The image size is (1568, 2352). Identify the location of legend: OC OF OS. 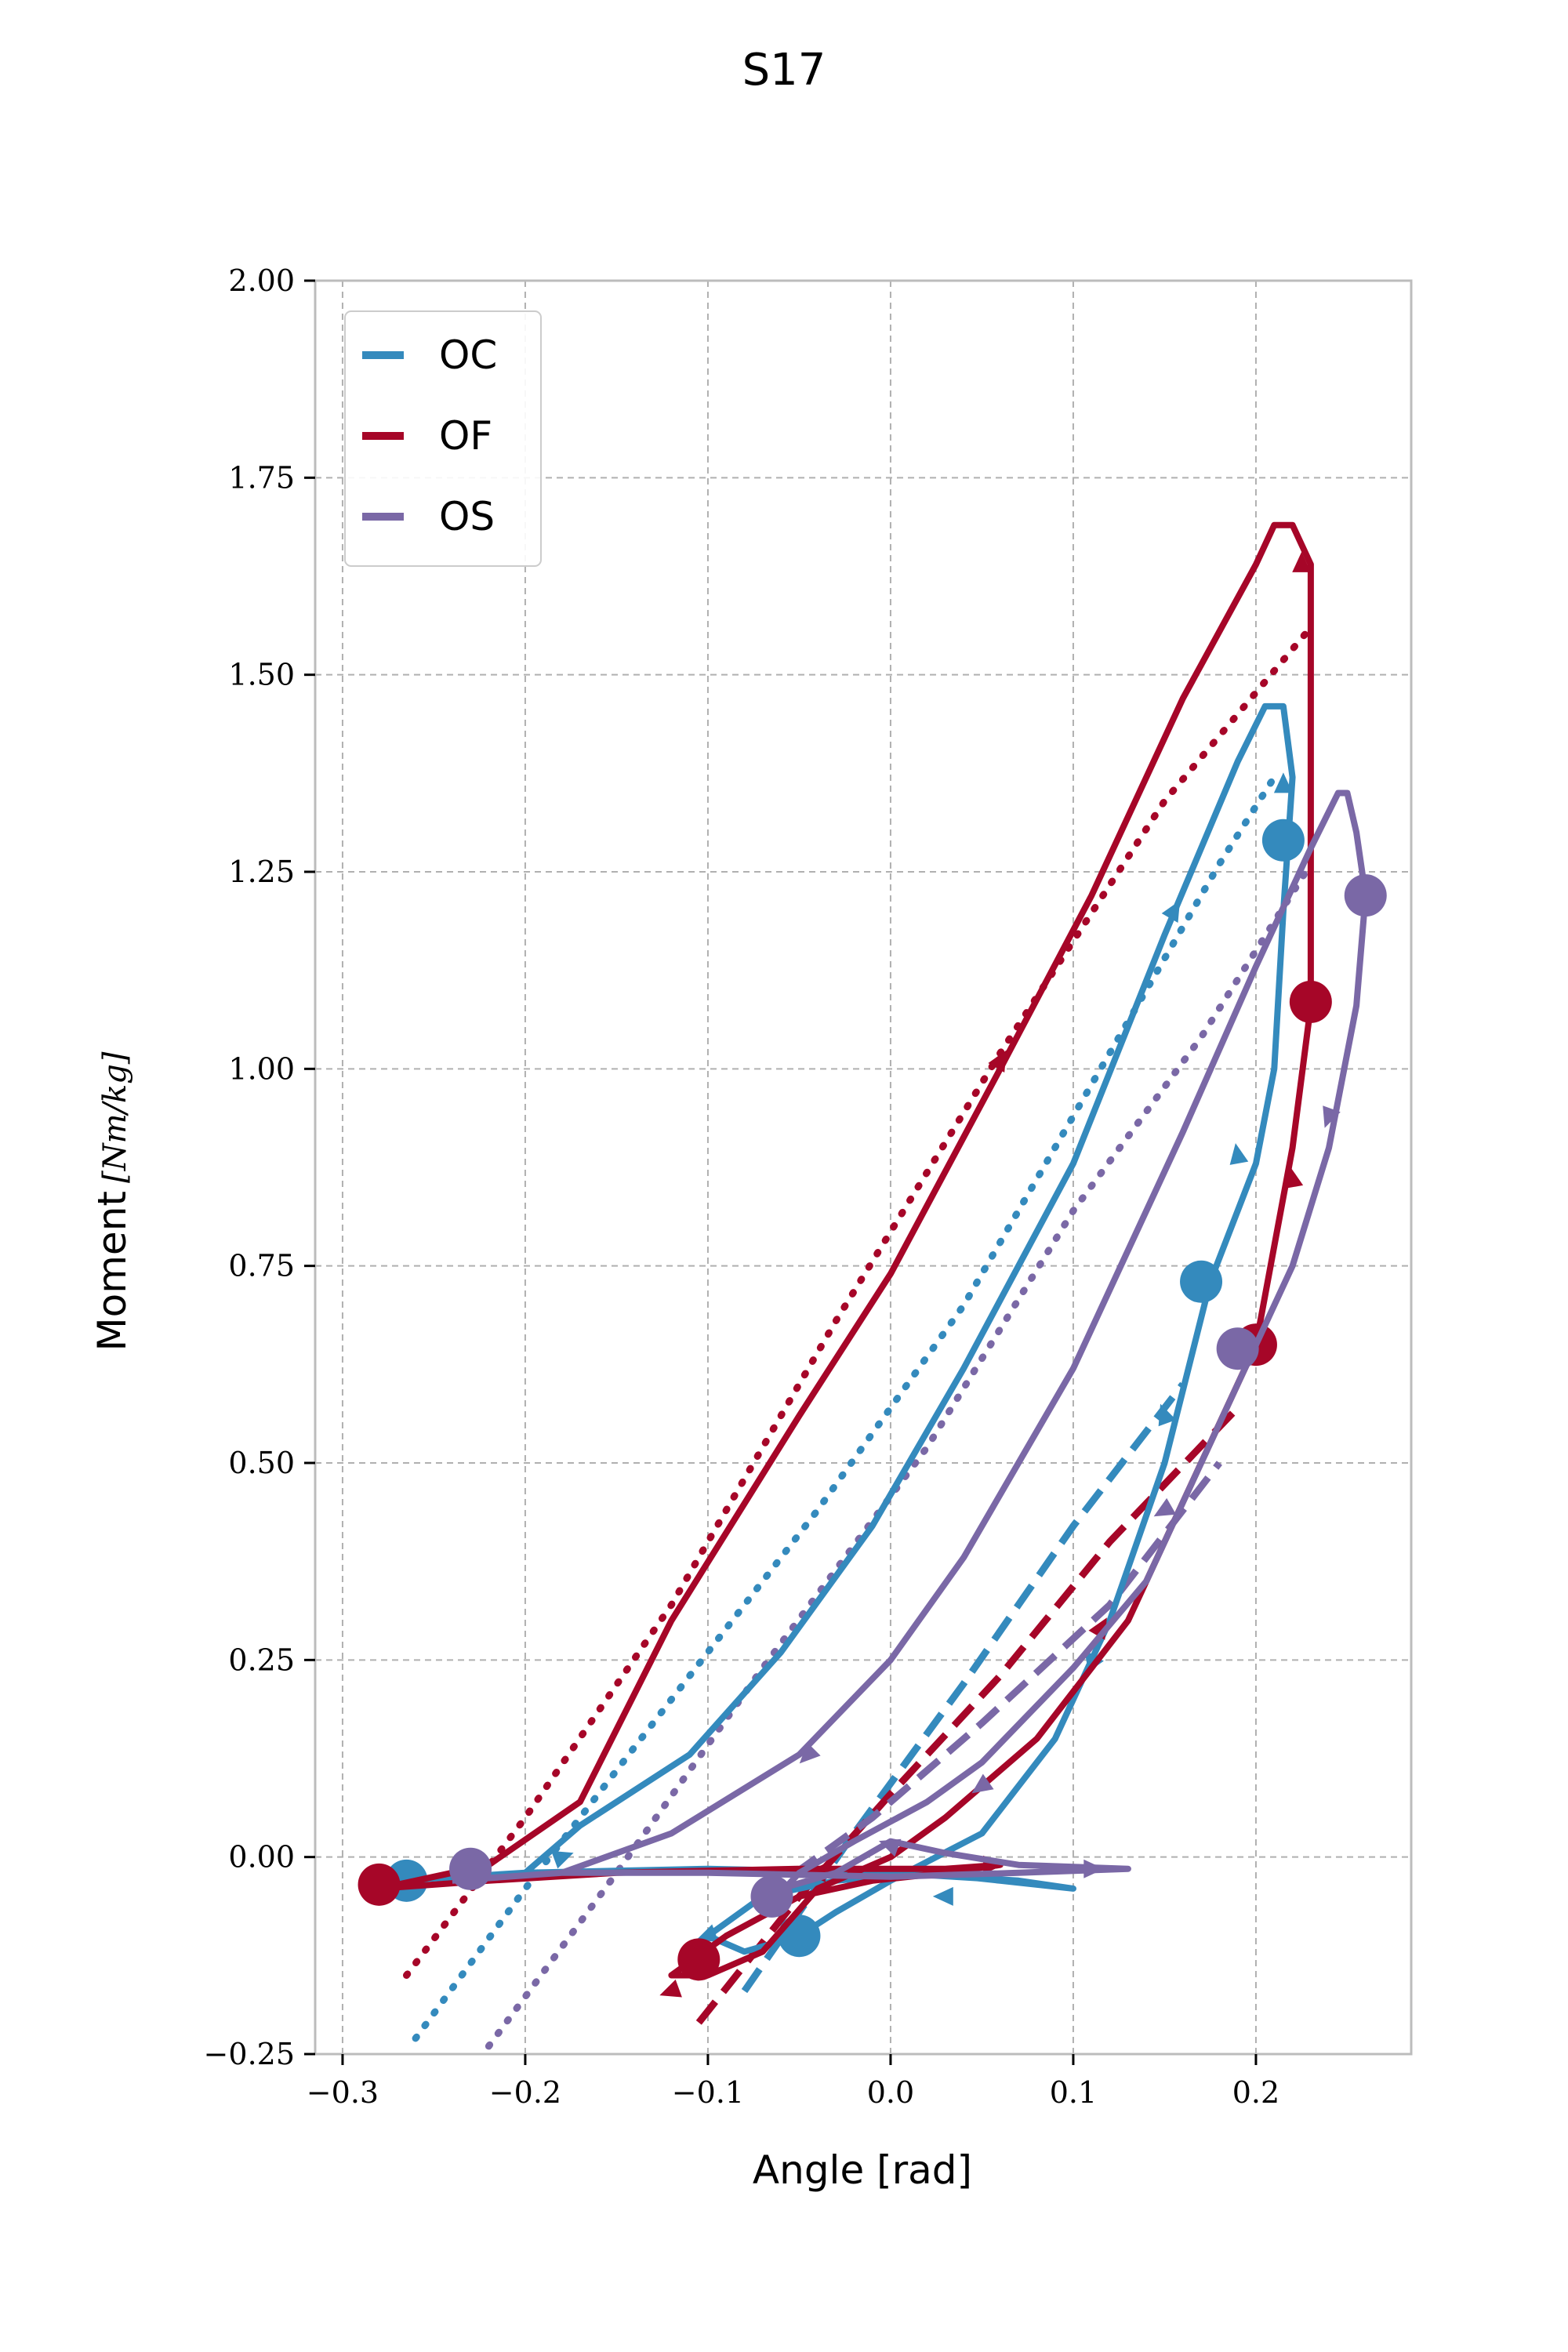
(443, 438).